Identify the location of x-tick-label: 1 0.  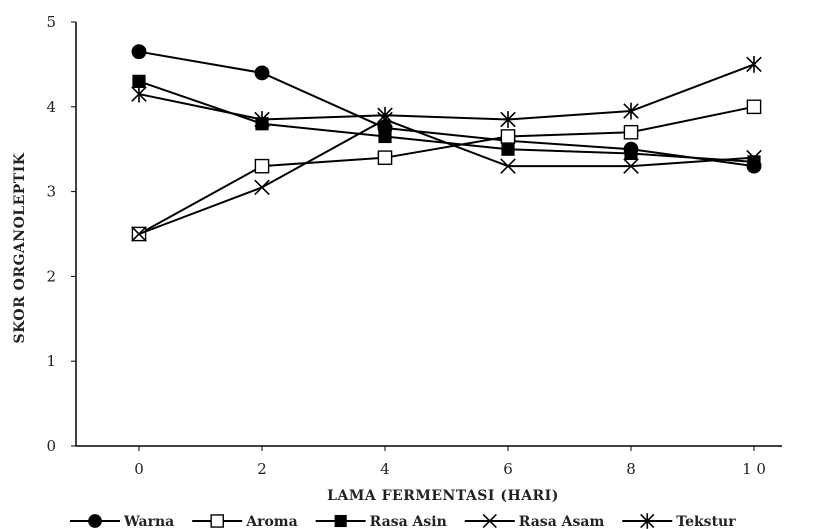
(754, 469).